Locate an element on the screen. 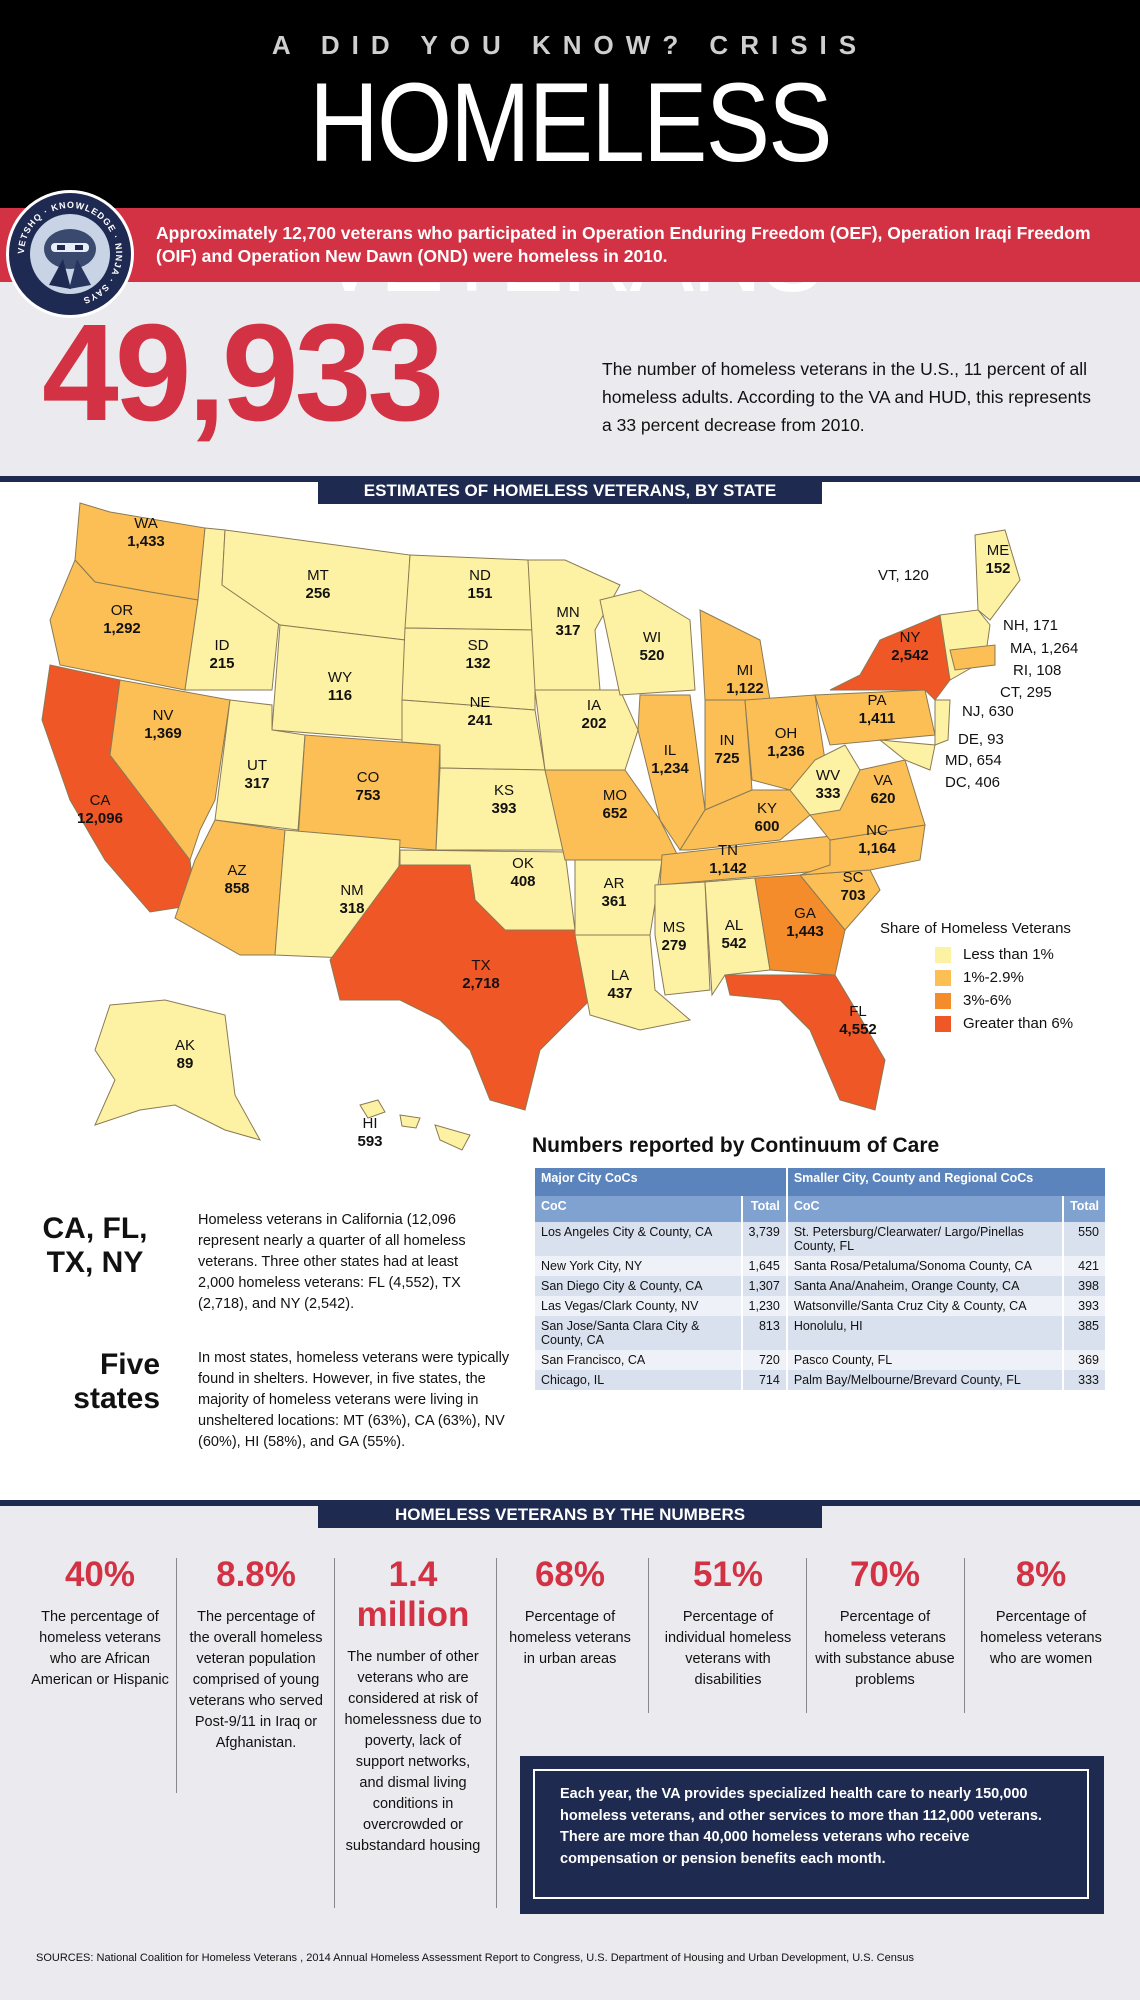 The height and width of the screenshot is (2000, 1140). state-abbr-mi: MI is located at coordinates (745, 670).